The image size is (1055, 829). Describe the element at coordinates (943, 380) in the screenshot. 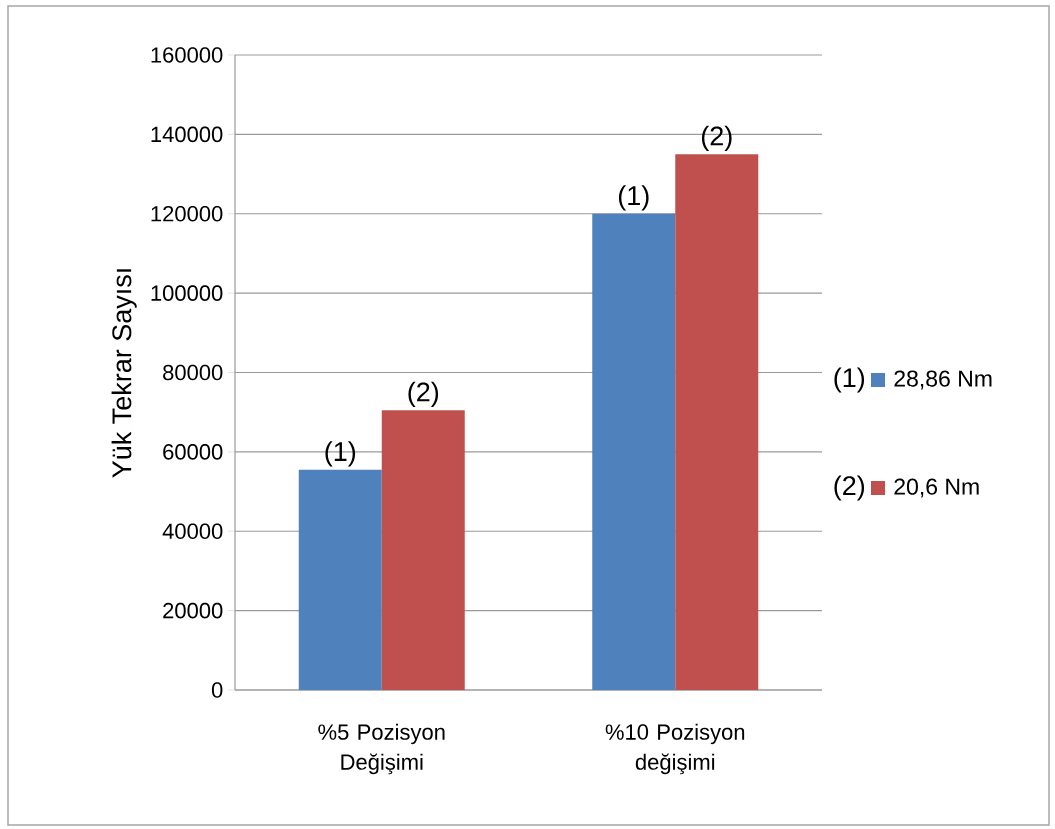

I see `legend-label: 28,86 Nm` at that location.